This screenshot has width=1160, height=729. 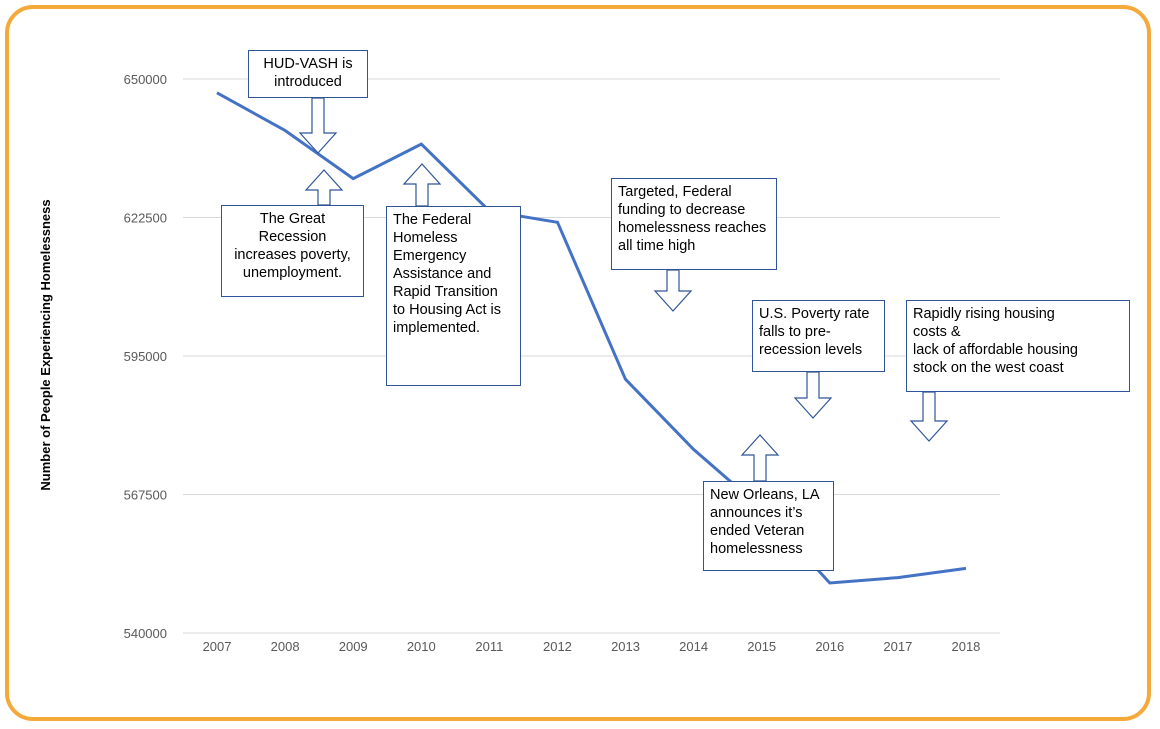 I want to click on annotation-line: The Great, so click(x=292, y=219).